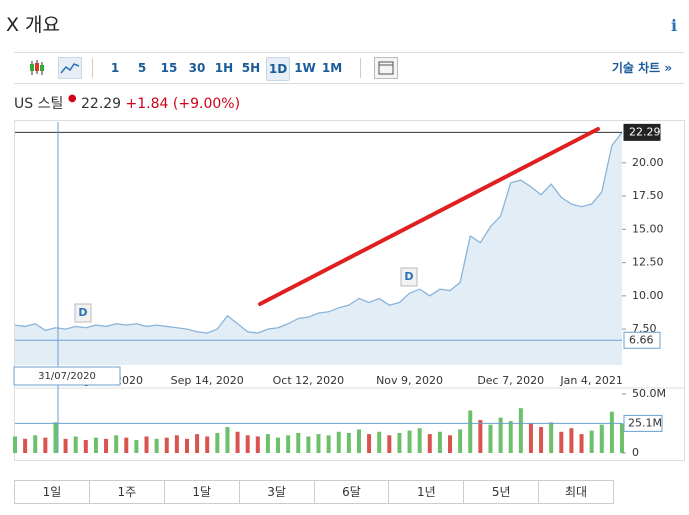 The width and height of the screenshot is (689, 515). I want to click on quote: US 스틸 ● 22.29 +1.84 (+9.00%), so click(127, 103).